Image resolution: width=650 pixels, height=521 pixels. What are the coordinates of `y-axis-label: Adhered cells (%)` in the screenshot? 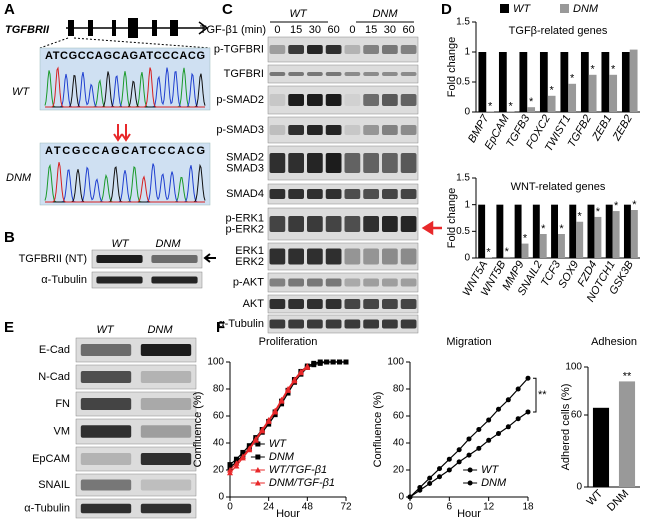 It's located at (566, 427).